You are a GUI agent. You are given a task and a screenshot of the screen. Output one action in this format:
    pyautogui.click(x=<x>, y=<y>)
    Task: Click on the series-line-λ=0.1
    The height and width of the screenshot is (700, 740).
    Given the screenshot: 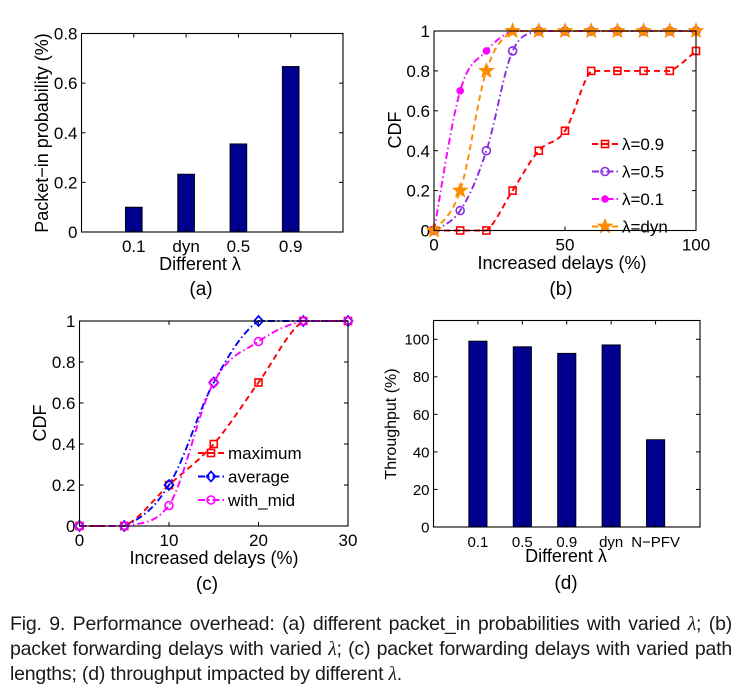 What is the action you would take?
    pyautogui.click(x=564, y=130)
    